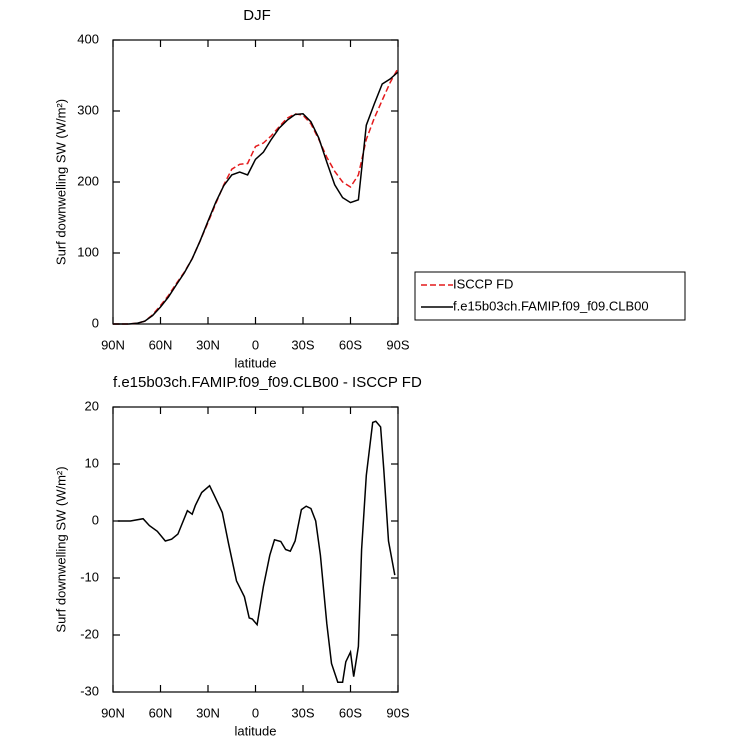  Describe the element at coordinates (483, 283) in the screenshot. I see `legend-label: ISCCP FD` at that location.